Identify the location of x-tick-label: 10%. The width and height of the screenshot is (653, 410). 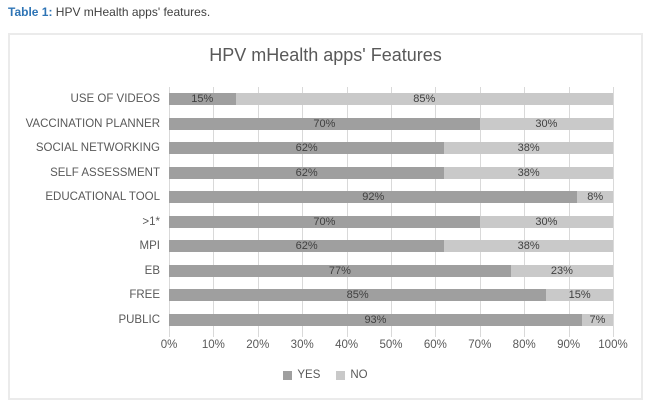
(213, 345).